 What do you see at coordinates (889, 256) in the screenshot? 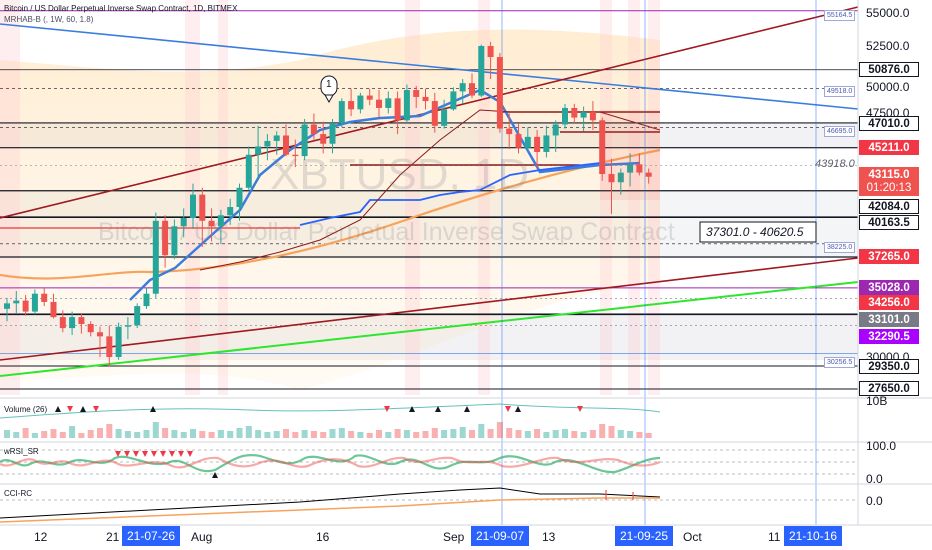
I see `price-tag-37265: 37265.0` at bounding box center [889, 256].